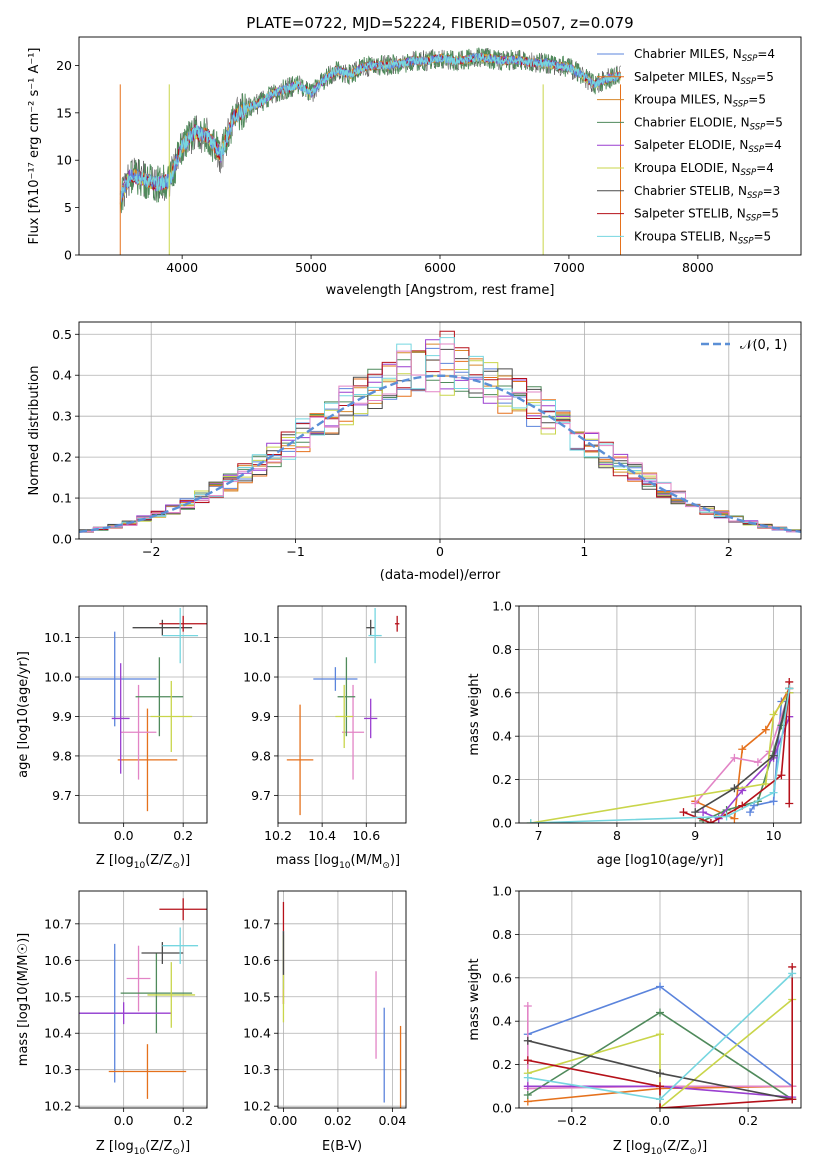 Image resolution: width=819 pixels, height=1170 pixels. I want to click on legend-label-part: Salpeter MILES, N, so click(687, 77).